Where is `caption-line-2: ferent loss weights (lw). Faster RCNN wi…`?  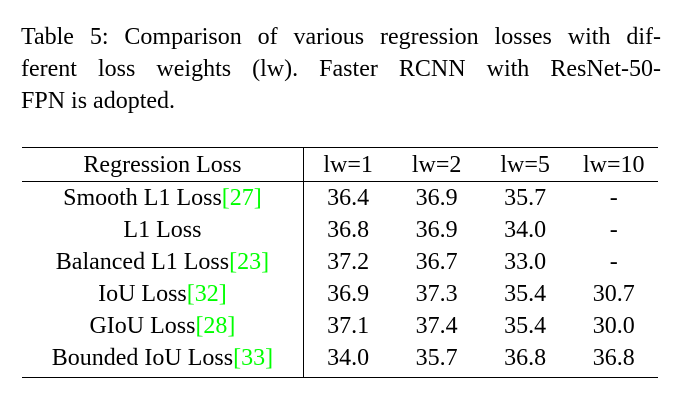 caption-line-2: ferent loss weights (lw). Faster RCNN wi… is located at coordinates (341, 69).